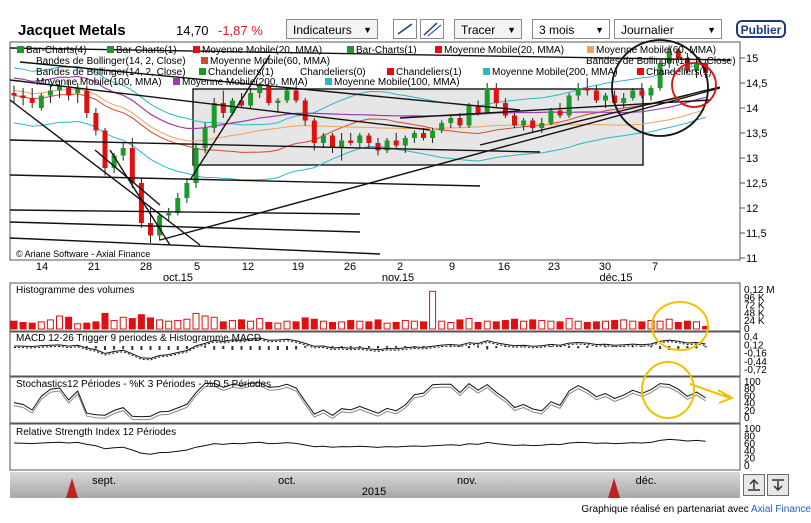 Image resolution: width=811 pixels, height=523 pixels. What do you see at coordinates (241, 72) in the screenshot?
I see `legend-entry: Chandeliers(1)` at bounding box center [241, 72].